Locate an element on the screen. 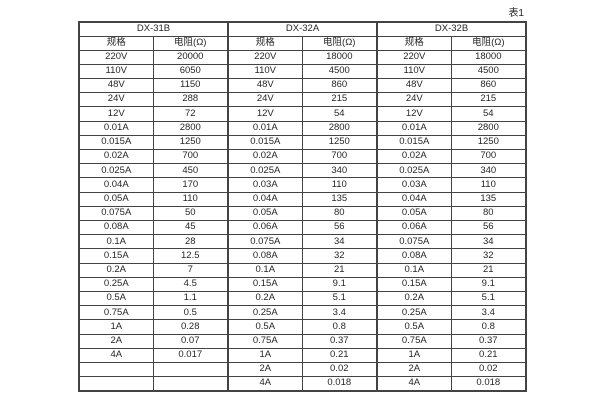 This screenshot has width=600, height=400. spec-cell: 0.08A is located at coordinates (116, 227).